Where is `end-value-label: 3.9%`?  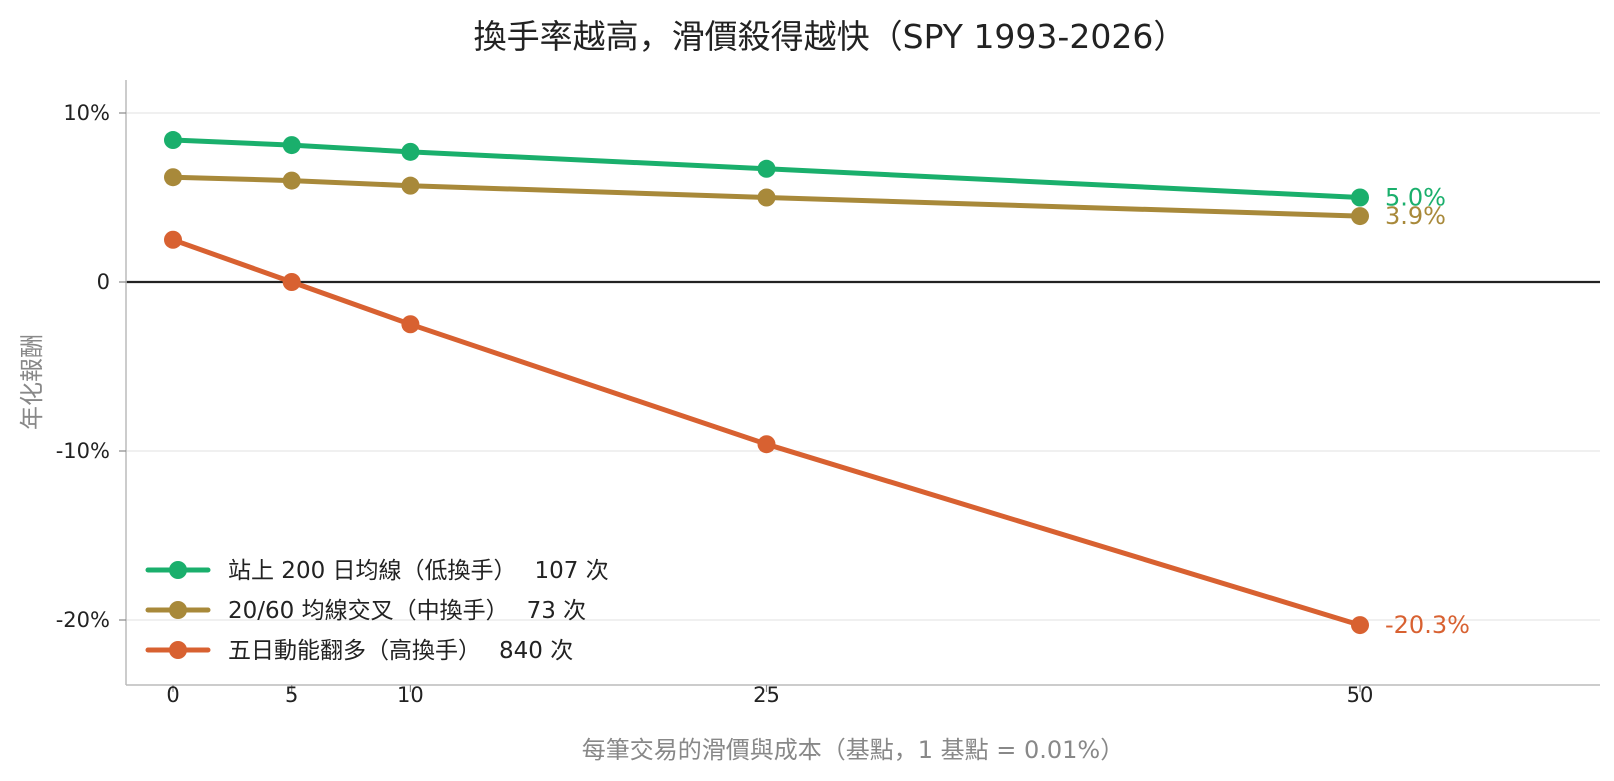
end-value-label: 3.9% is located at coordinates (1415, 216).